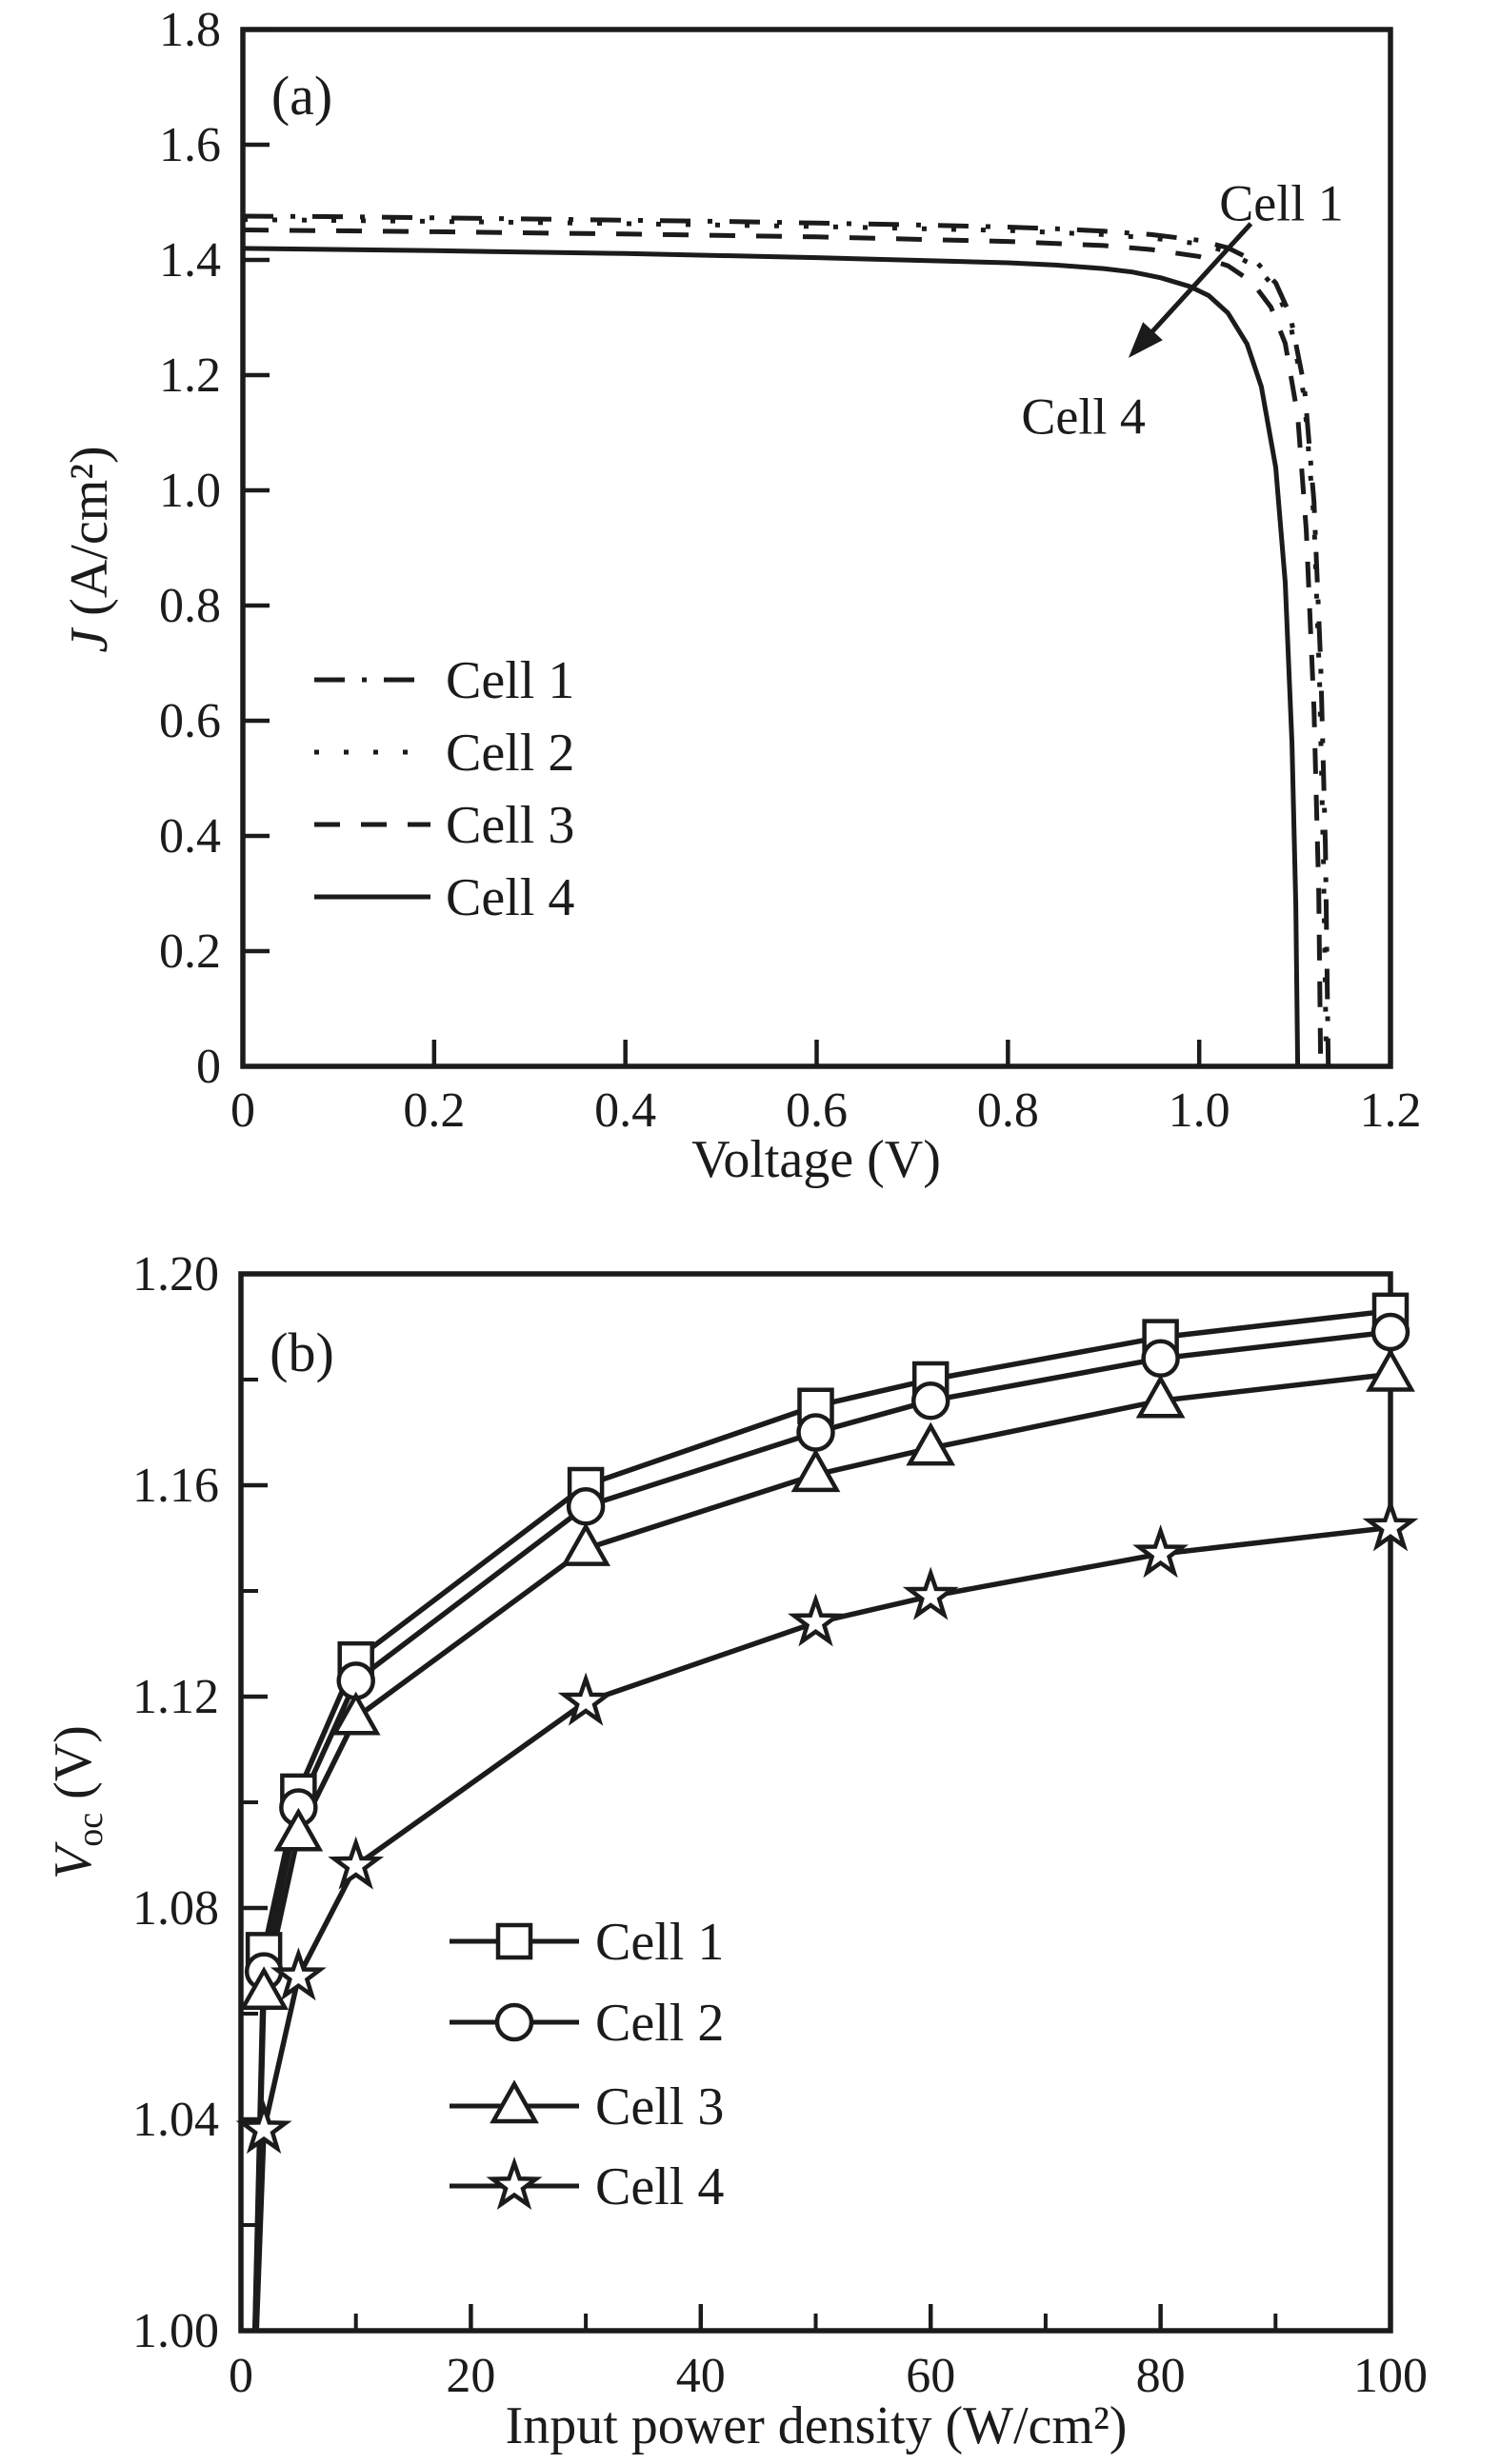 This screenshot has height=2464, width=1500. I want to click on b-x-tick-label: 20, so click(470, 2376).